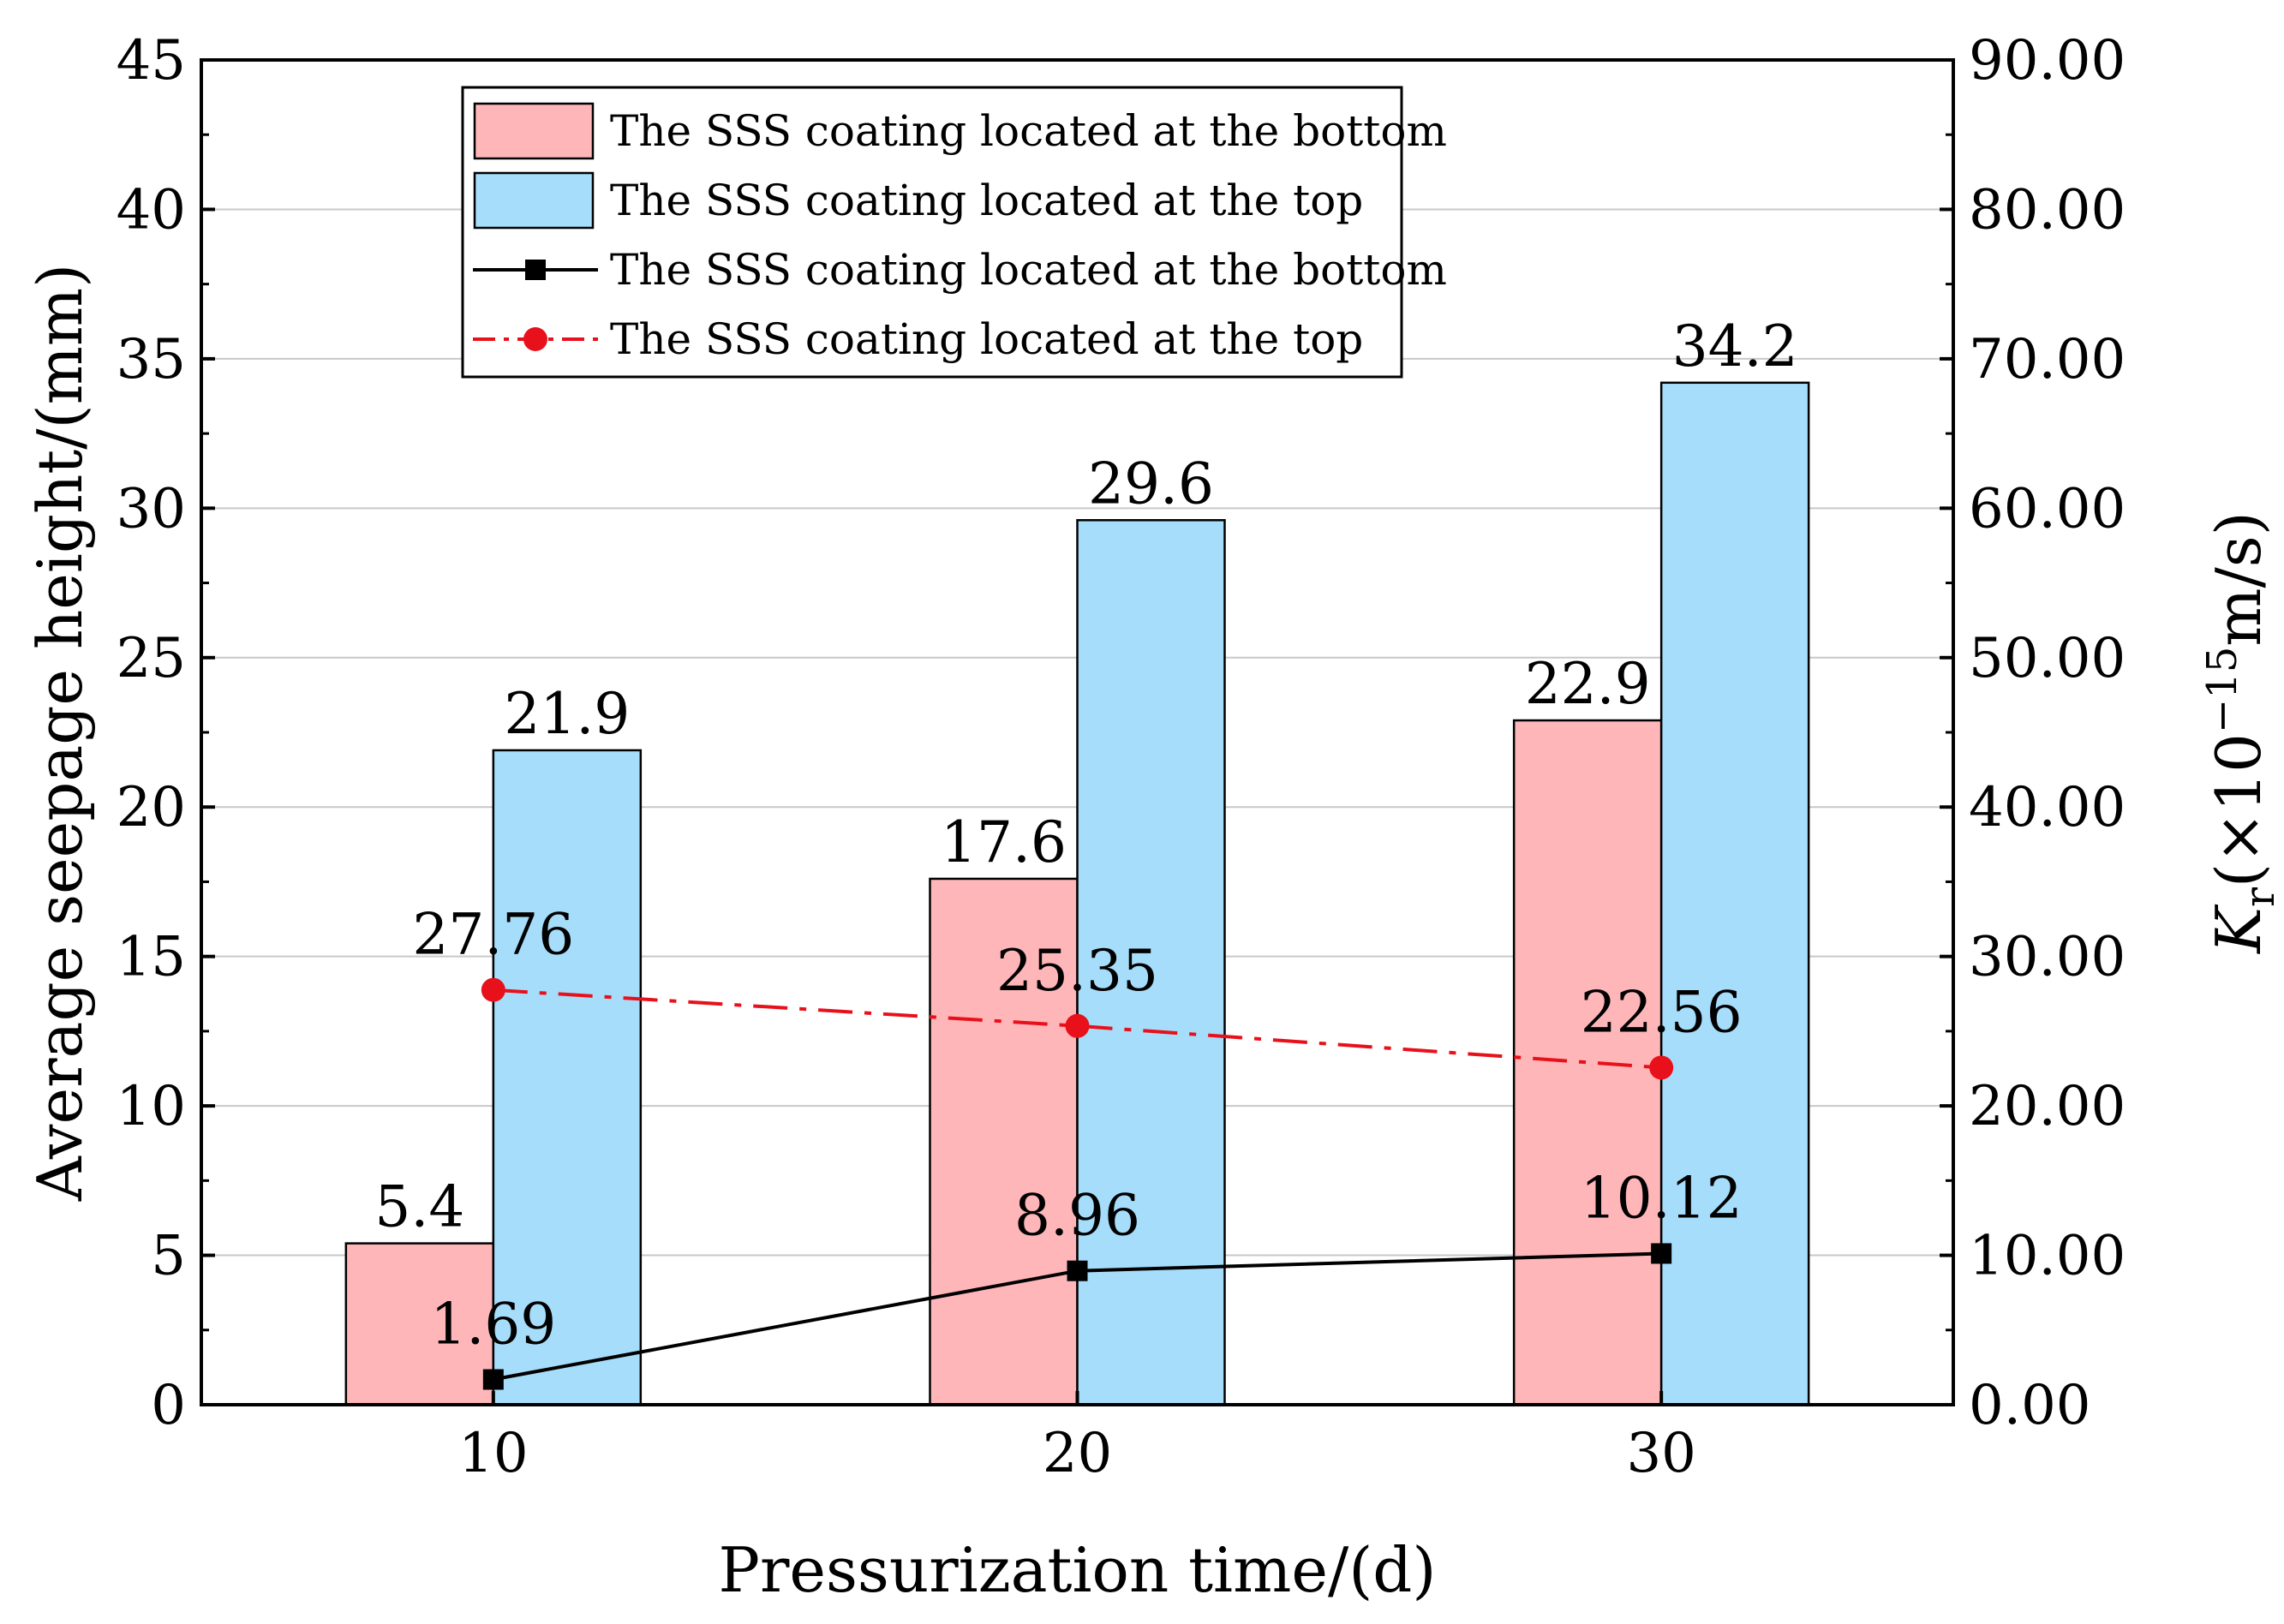 The image size is (2284, 1624). I want to click on y2-tick-label: 30.00, so click(2047, 957).